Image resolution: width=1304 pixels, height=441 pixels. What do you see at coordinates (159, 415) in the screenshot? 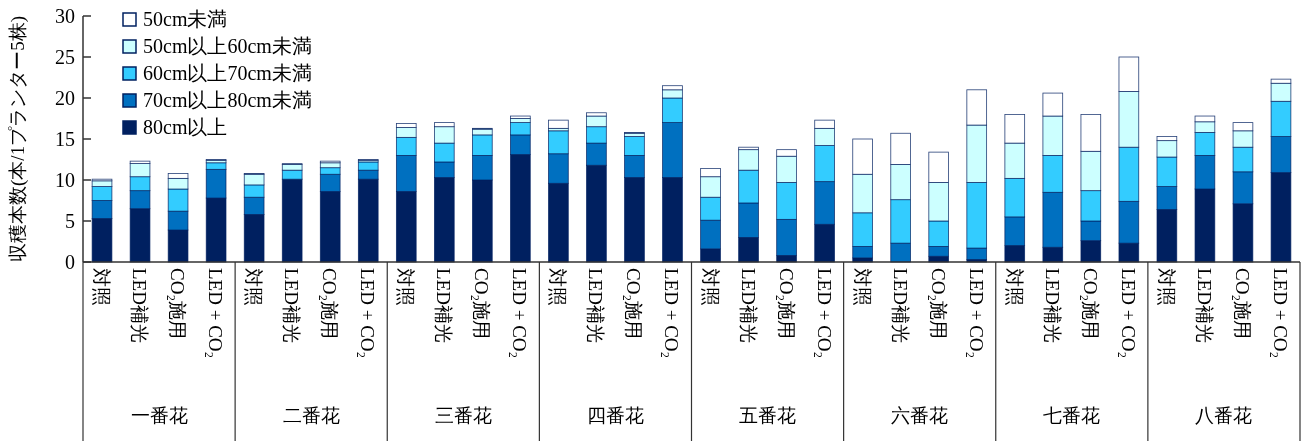
I see `text: 一番花` at bounding box center [159, 415].